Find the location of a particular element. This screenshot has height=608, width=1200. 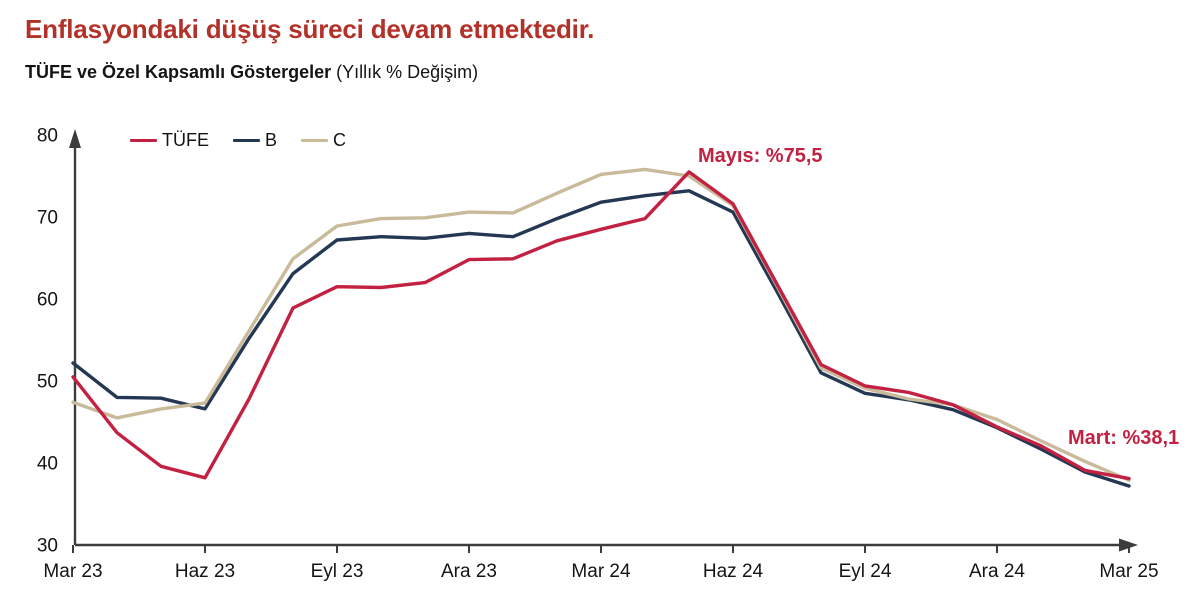

y-tick-label: 40 is located at coordinates (47, 464).